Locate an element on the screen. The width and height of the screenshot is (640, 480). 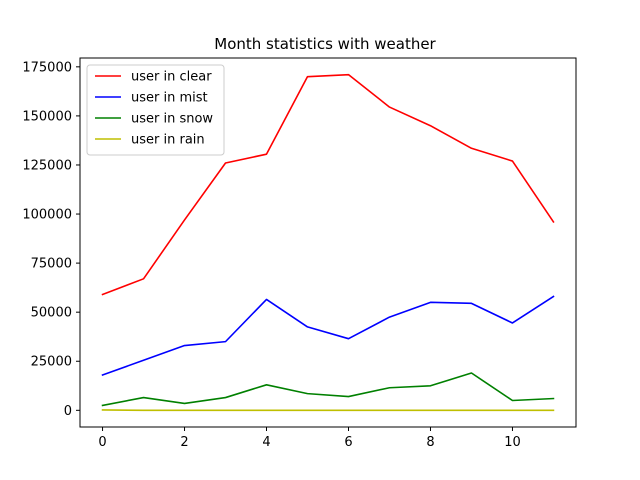
legend-label-1: user in mist is located at coordinates (169, 98).